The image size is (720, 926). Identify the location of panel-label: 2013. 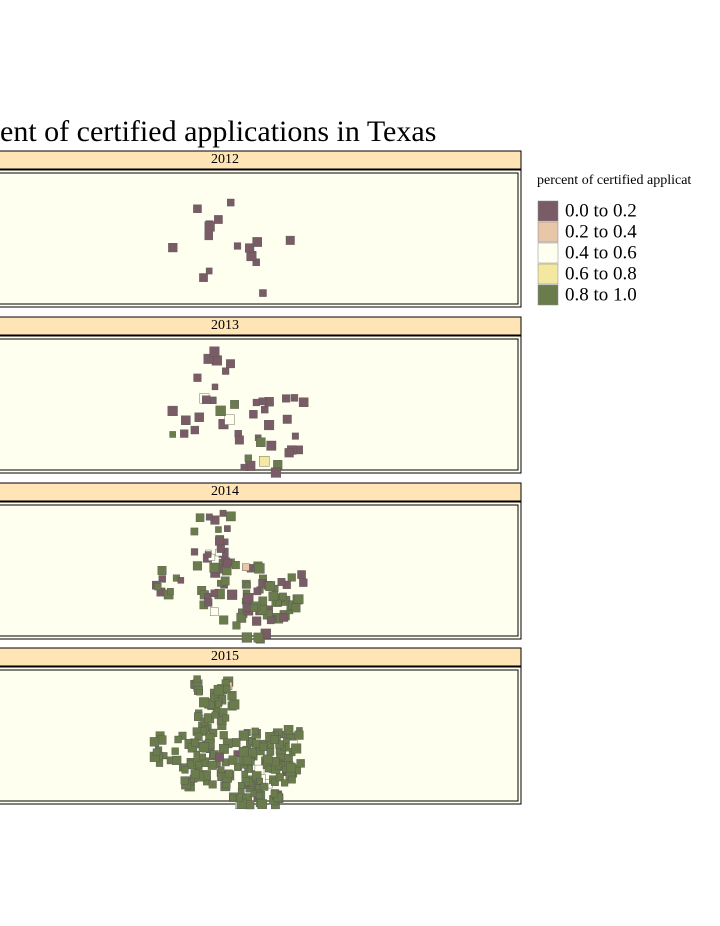
(225, 325).